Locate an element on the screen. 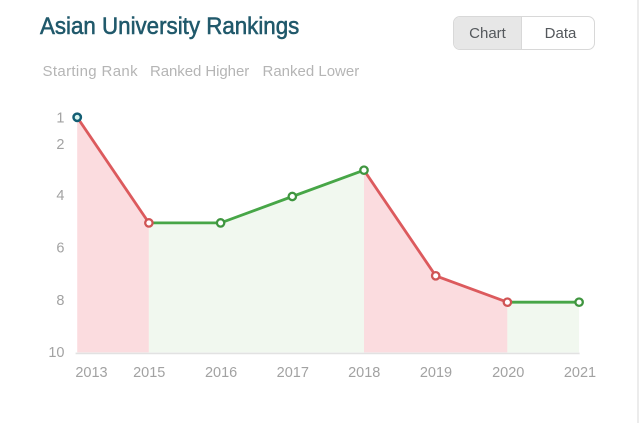 The width and height of the screenshot is (640, 423). svg-text: 4 is located at coordinates (60, 196).